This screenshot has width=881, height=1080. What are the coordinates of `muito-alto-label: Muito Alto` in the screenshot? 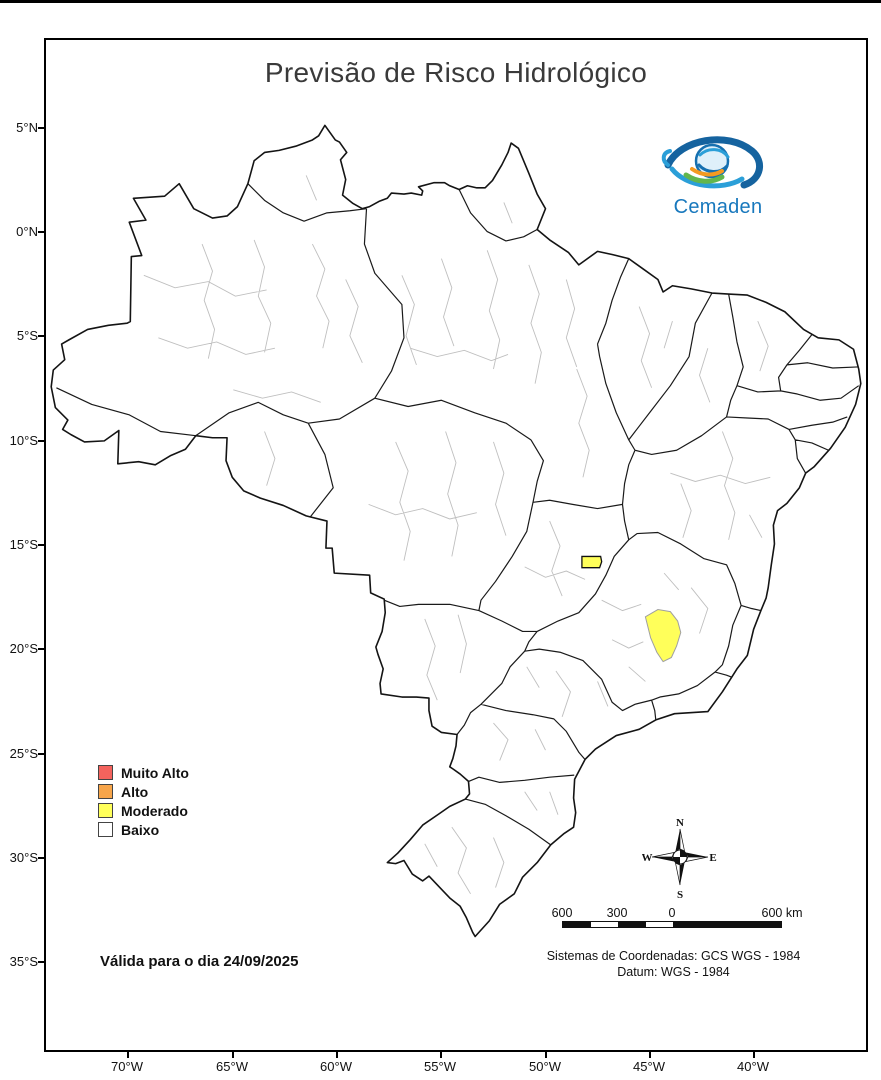 It's located at (155, 772).